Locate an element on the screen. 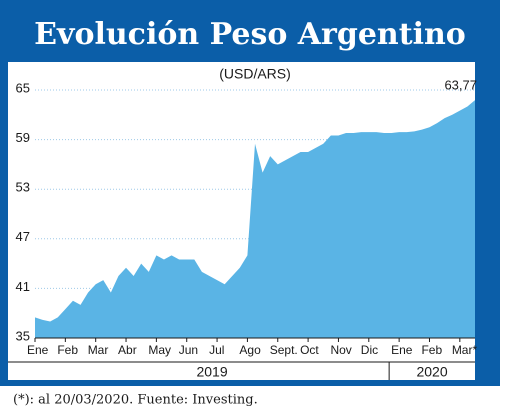 This screenshot has height=417, width=520. x-tick-label: Ago is located at coordinates (250, 350).